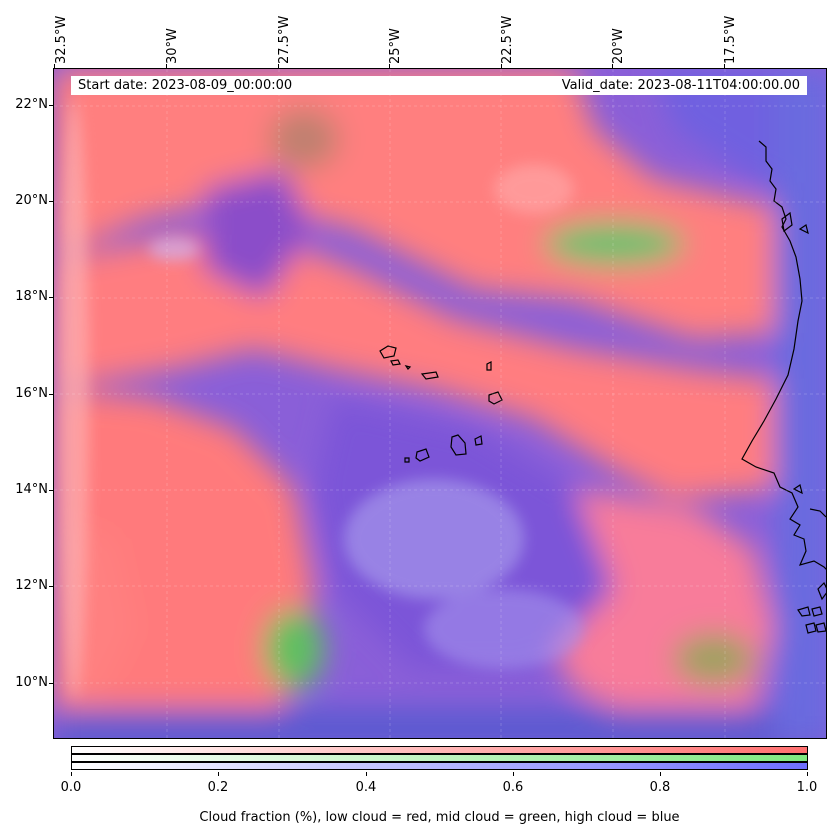  Describe the element at coordinates (31, 200) in the screenshot. I see `latitude-label: 20°N` at that location.